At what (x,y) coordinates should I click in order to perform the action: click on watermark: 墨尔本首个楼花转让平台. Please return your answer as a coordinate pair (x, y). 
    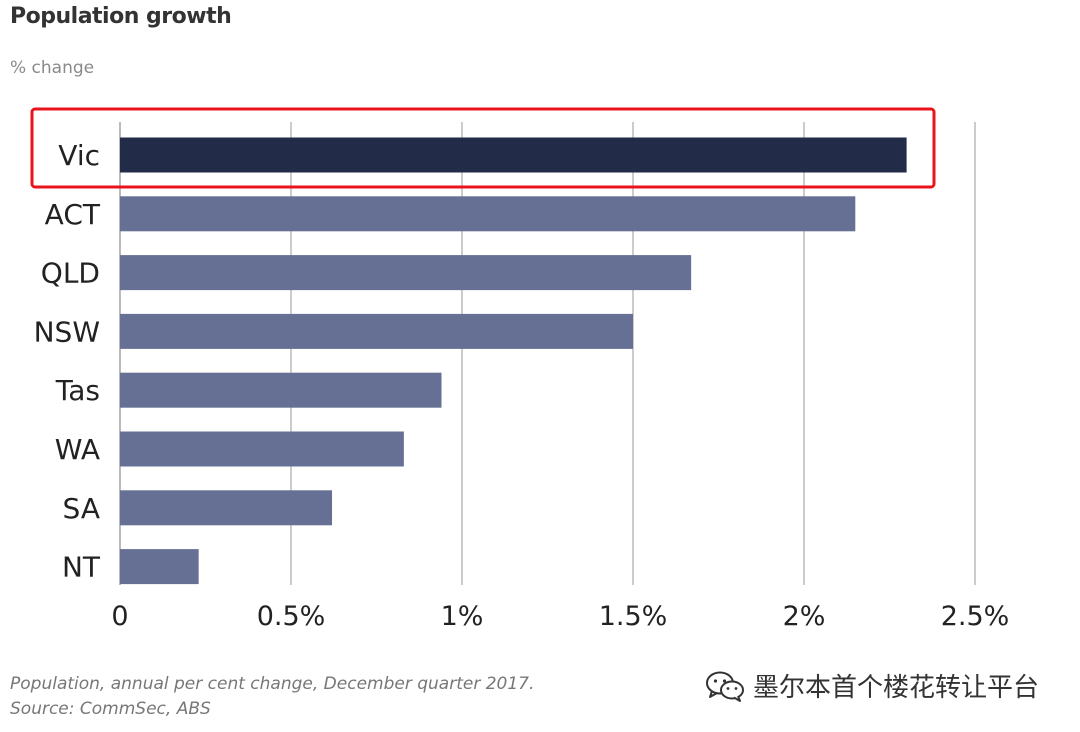
    Looking at the image, I should click on (872, 685).